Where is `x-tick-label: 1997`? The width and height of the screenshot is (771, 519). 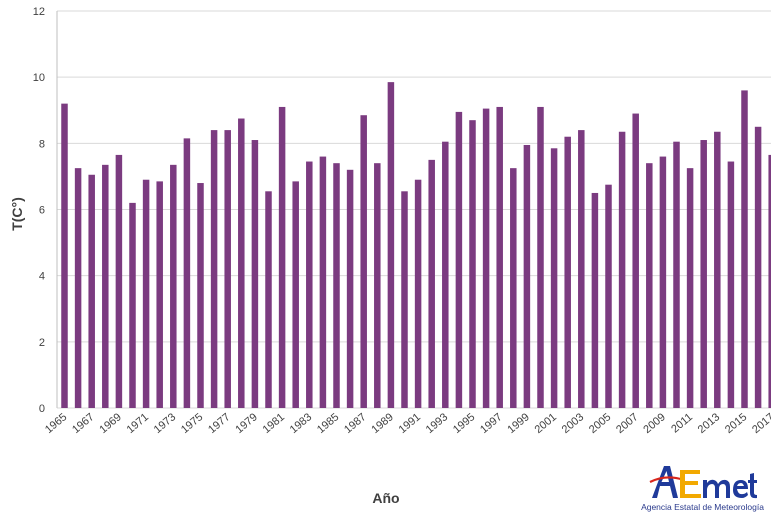 x-tick-label: 1997 is located at coordinates (491, 423).